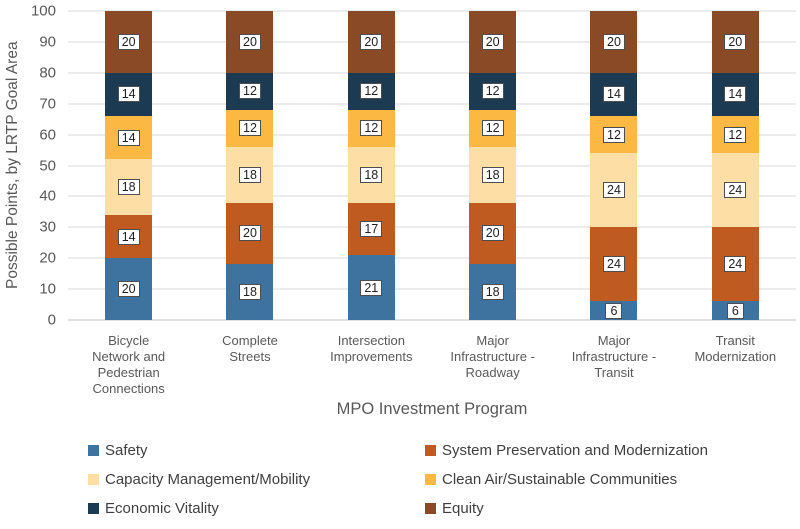 The width and height of the screenshot is (800, 529). I want to click on bar-segment: 17, so click(371, 229).